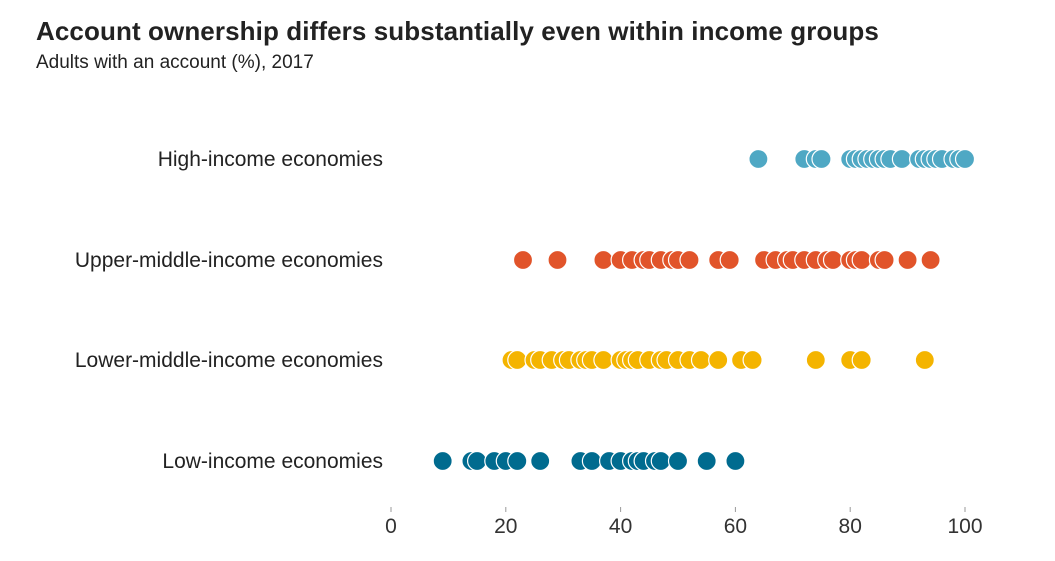 This screenshot has width=1055, height=561. I want to click on category-label: High-income economies, so click(270, 159).